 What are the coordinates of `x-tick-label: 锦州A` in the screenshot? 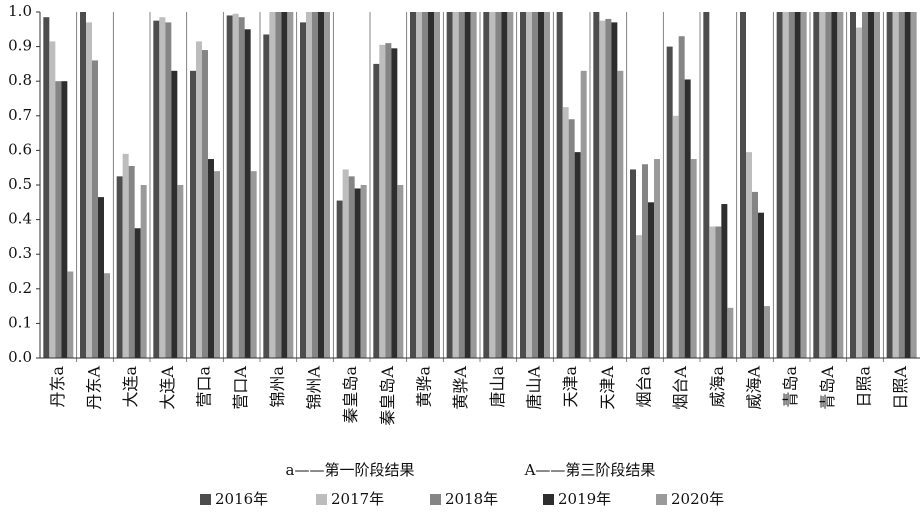 It's located at (314, 388).